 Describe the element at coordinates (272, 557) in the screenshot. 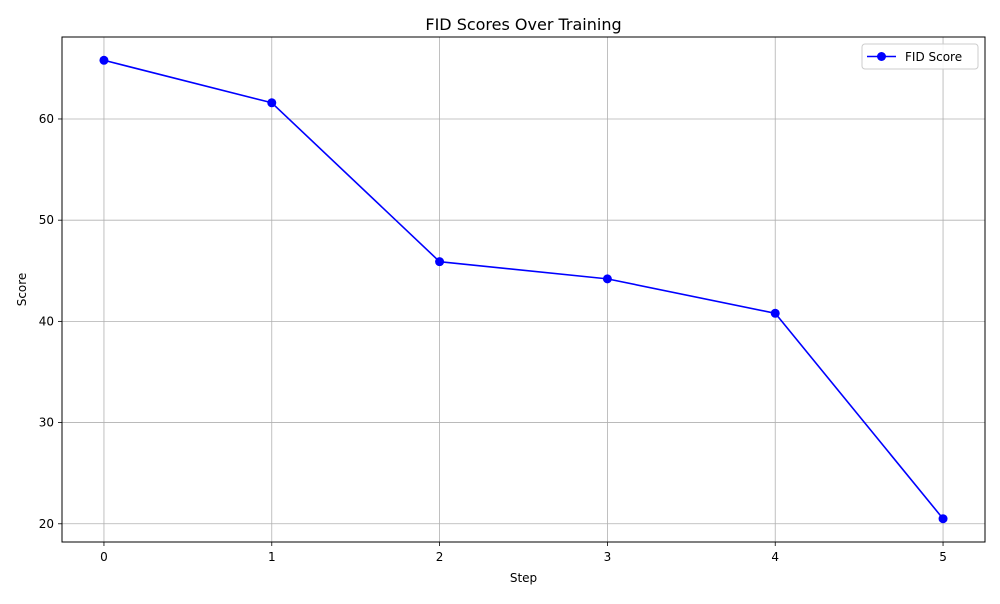

I see `x-tick-label: 1` at that location.